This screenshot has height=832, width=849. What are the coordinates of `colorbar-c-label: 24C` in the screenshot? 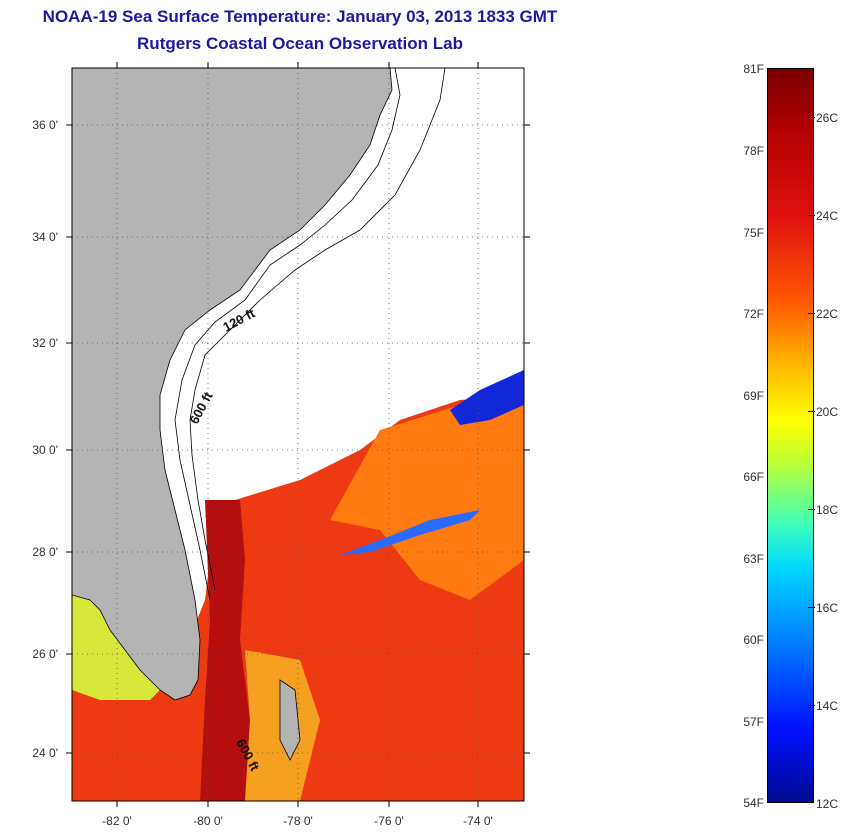 It's located at (827, 216).